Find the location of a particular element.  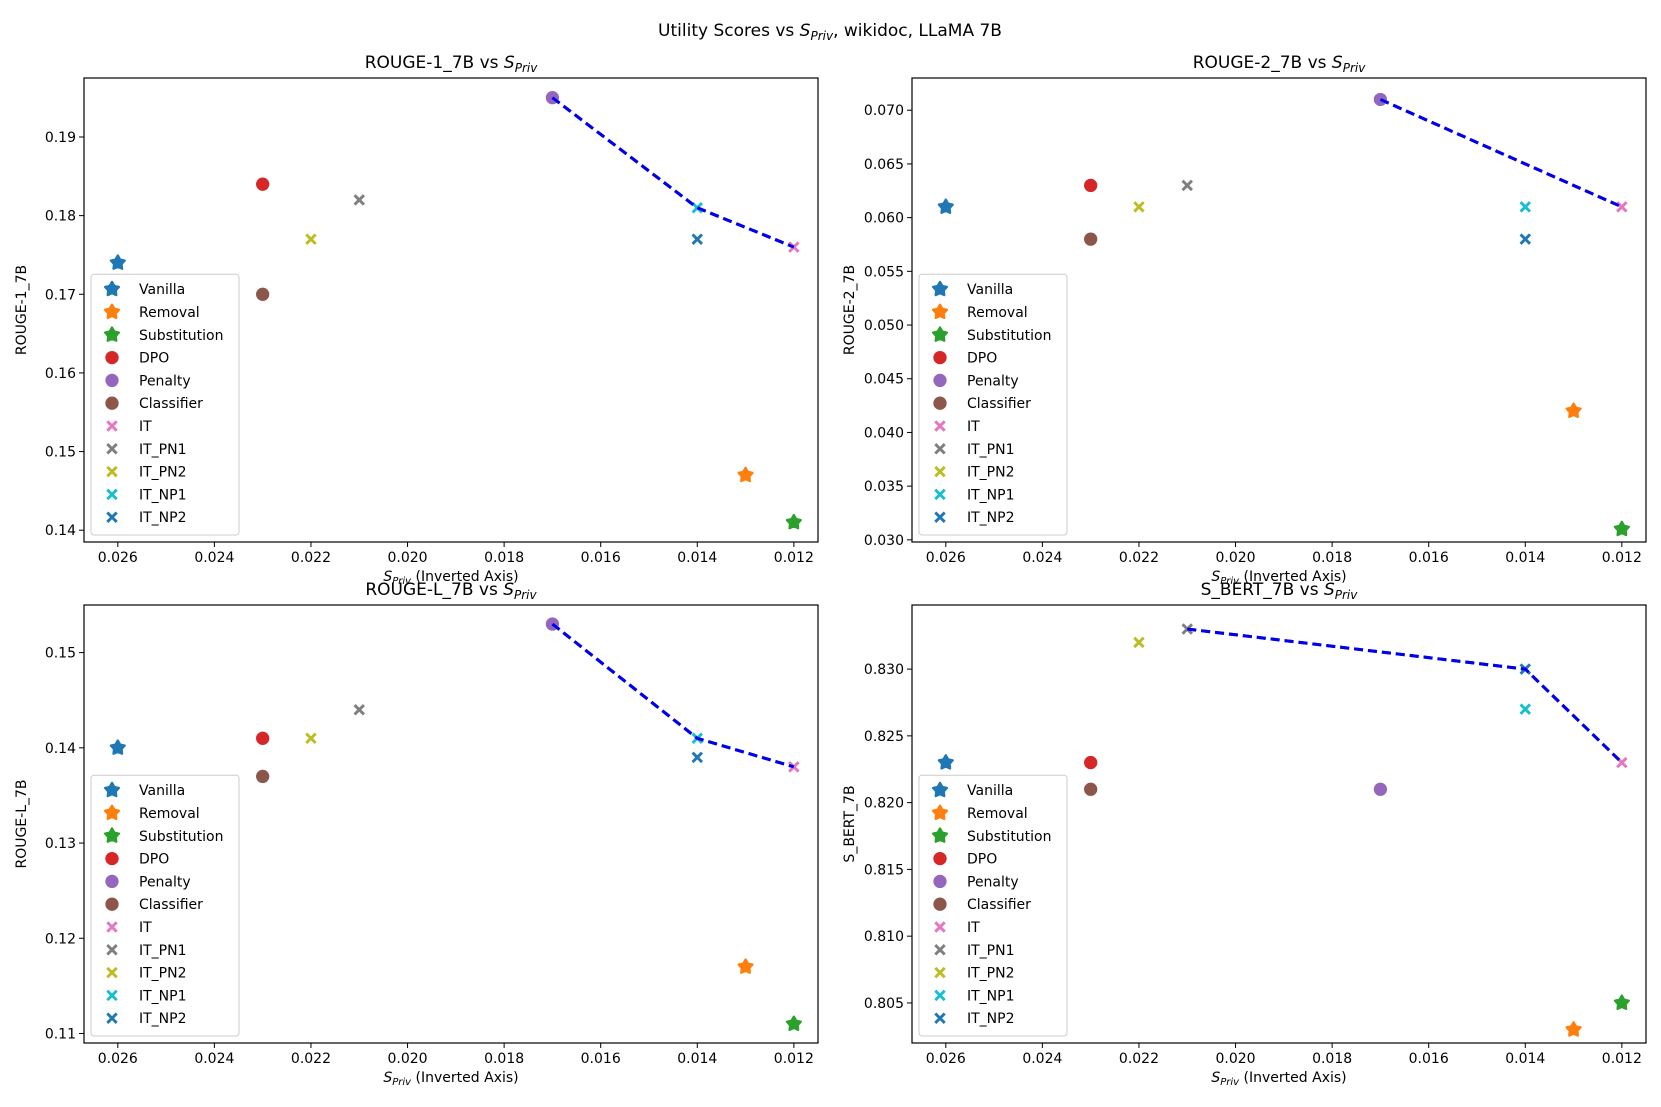

y-tick-label: 0.11 is located at coordinates (60, 1034).